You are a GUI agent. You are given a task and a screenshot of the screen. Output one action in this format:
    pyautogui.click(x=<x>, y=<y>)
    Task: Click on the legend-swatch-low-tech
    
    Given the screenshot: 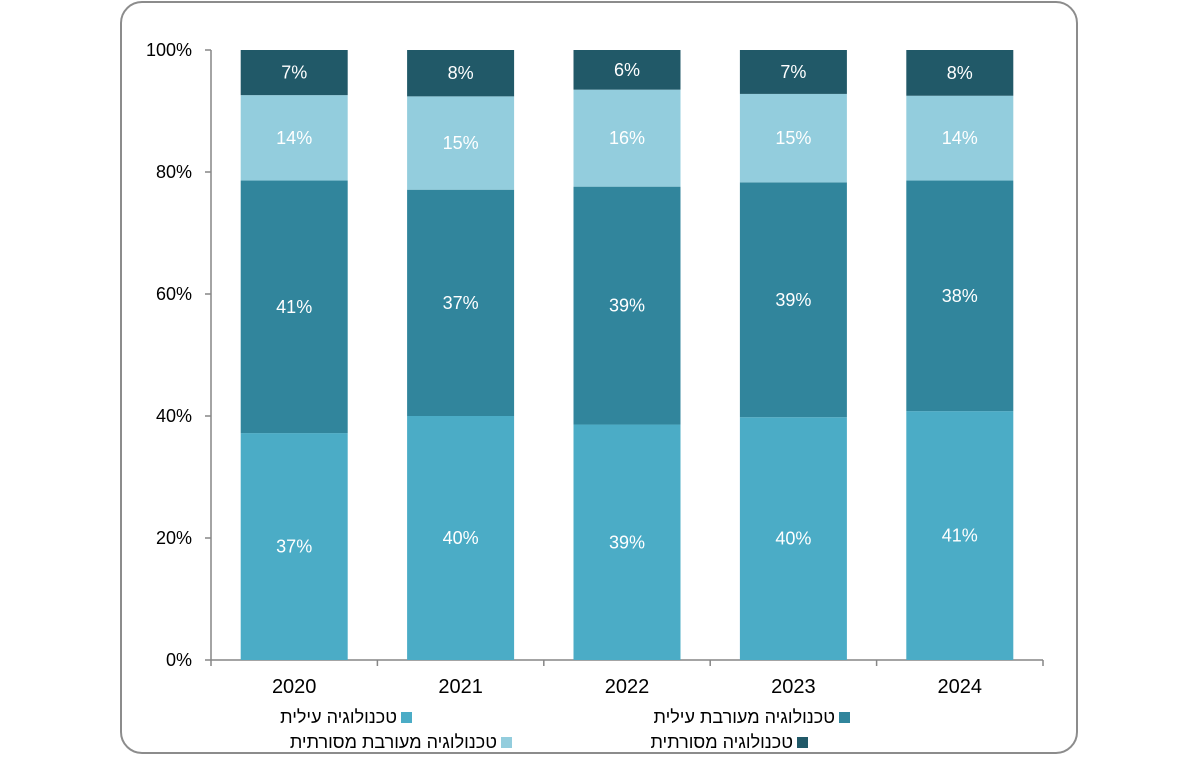 What is the action you would take?
    pyautogui.click(x=802, y=742)
    